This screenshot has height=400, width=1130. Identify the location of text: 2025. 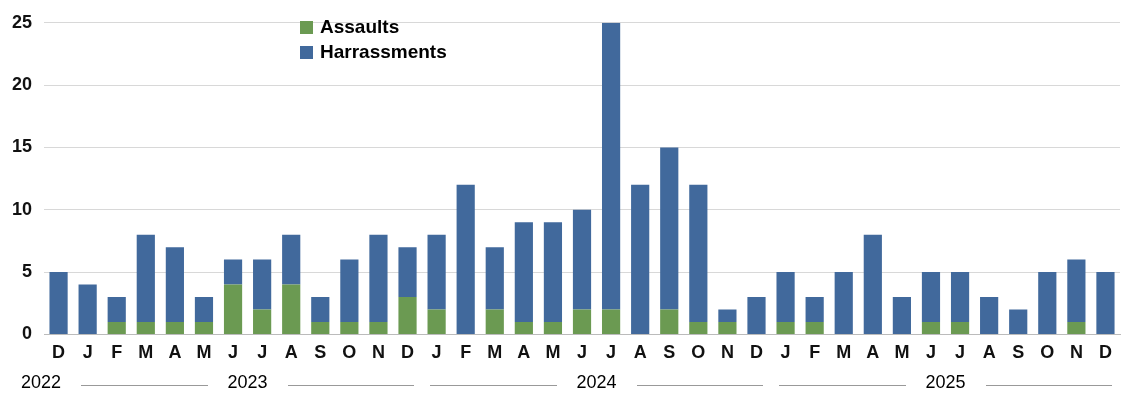
(945, 382).